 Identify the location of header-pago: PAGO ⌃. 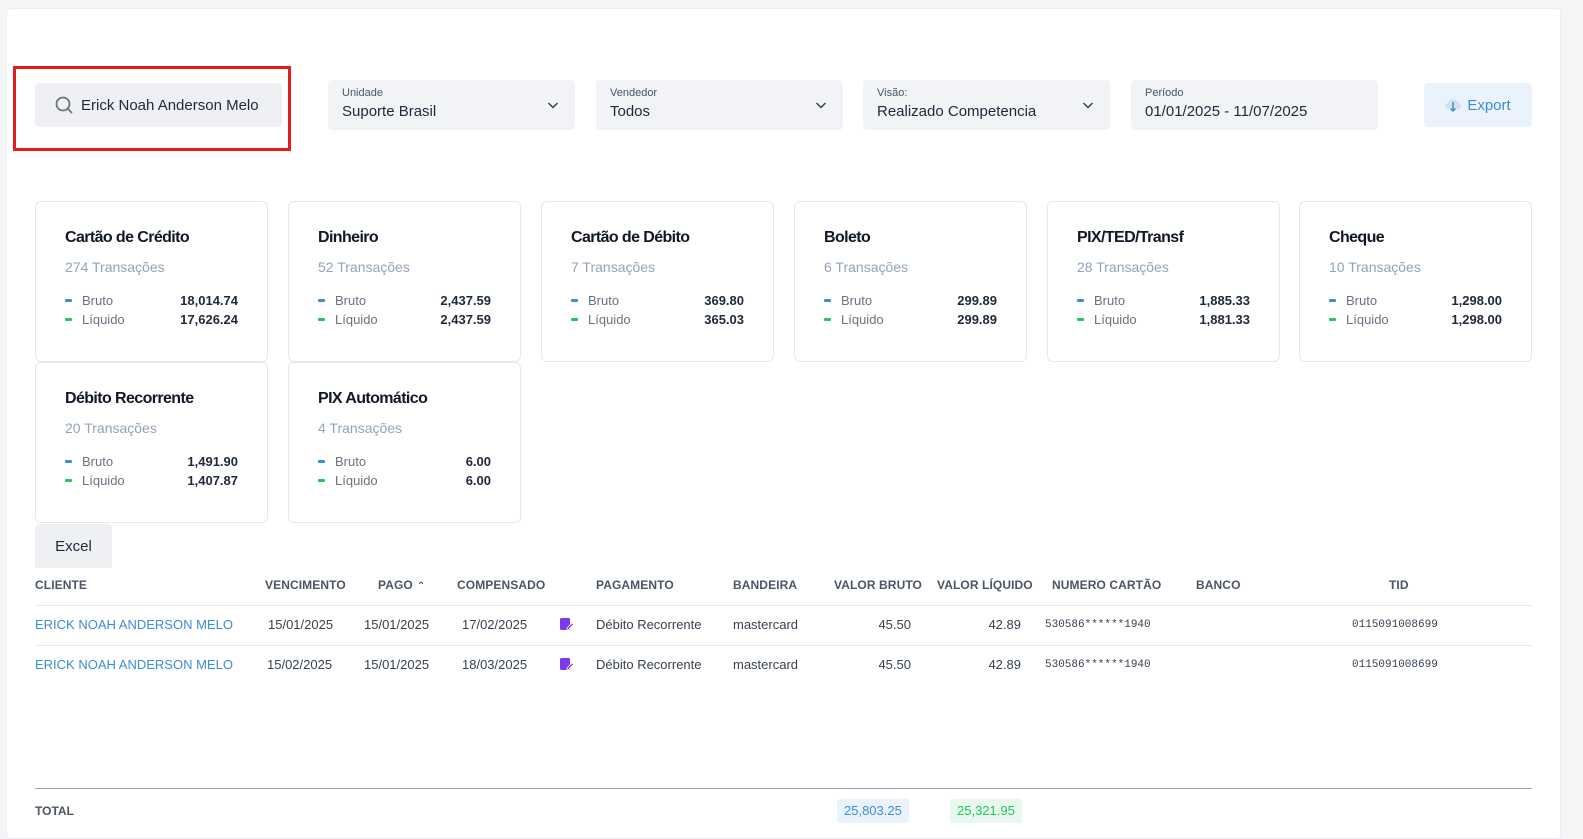
(401, 585).